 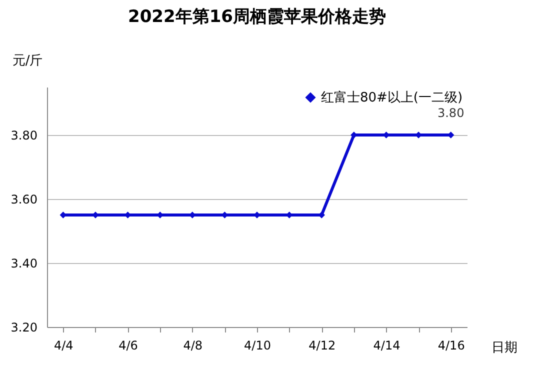 I want to click on x-tick-label: 4/14, so click(x=386, y=345).